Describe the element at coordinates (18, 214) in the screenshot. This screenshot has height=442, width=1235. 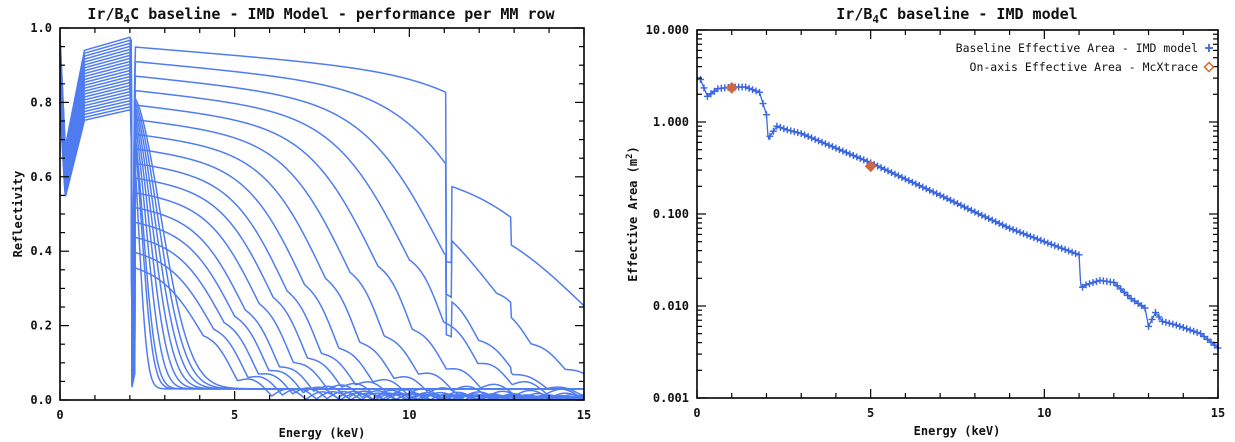
I see `left-y-axis-label: Reflectivity` at that location.